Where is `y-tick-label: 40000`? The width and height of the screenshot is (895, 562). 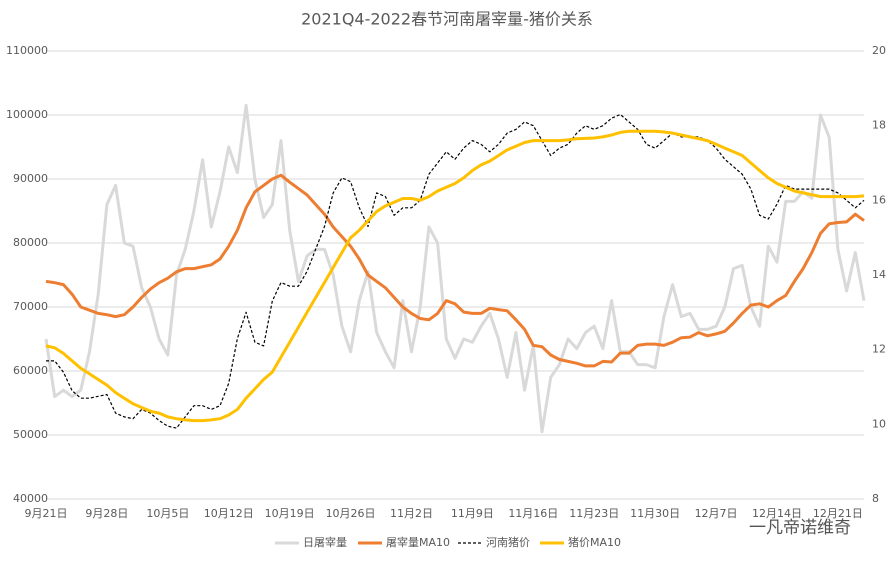 y-tick-label: 40000 is located at coordinates (30, 498).